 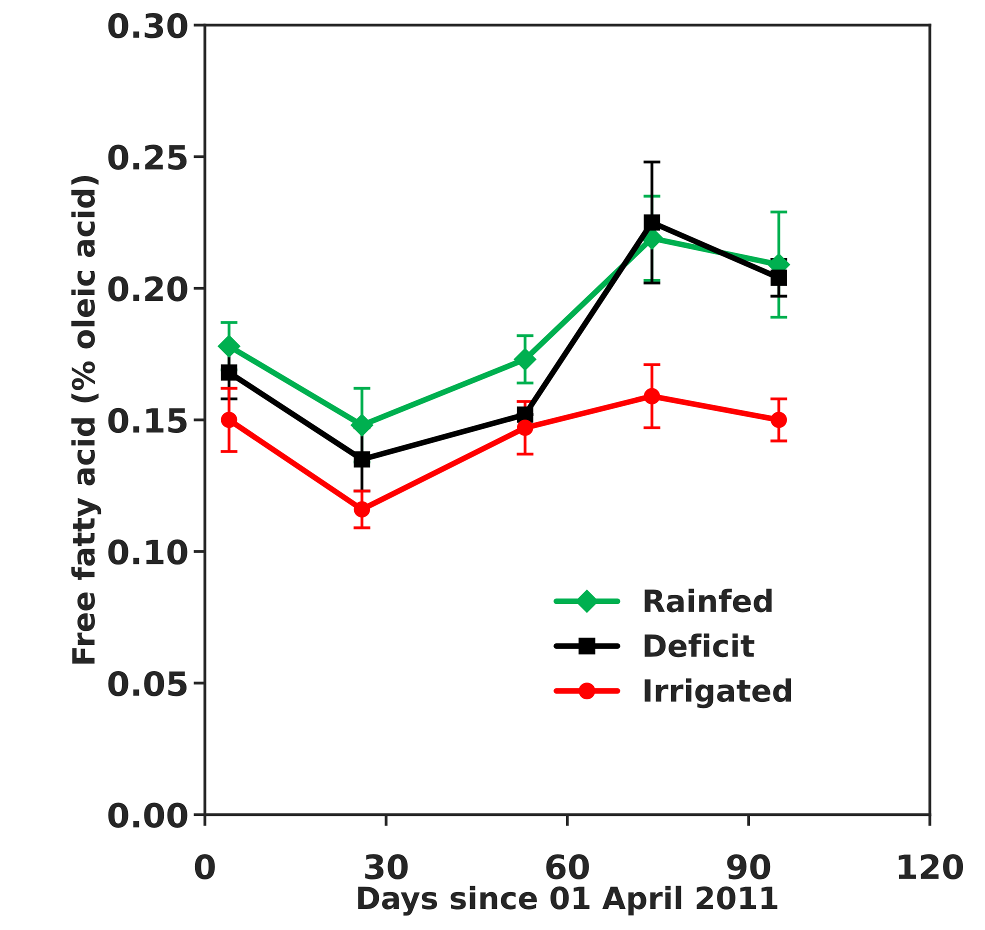 I want to click on legend-label: Irrigated, so click(x=718, y=693).